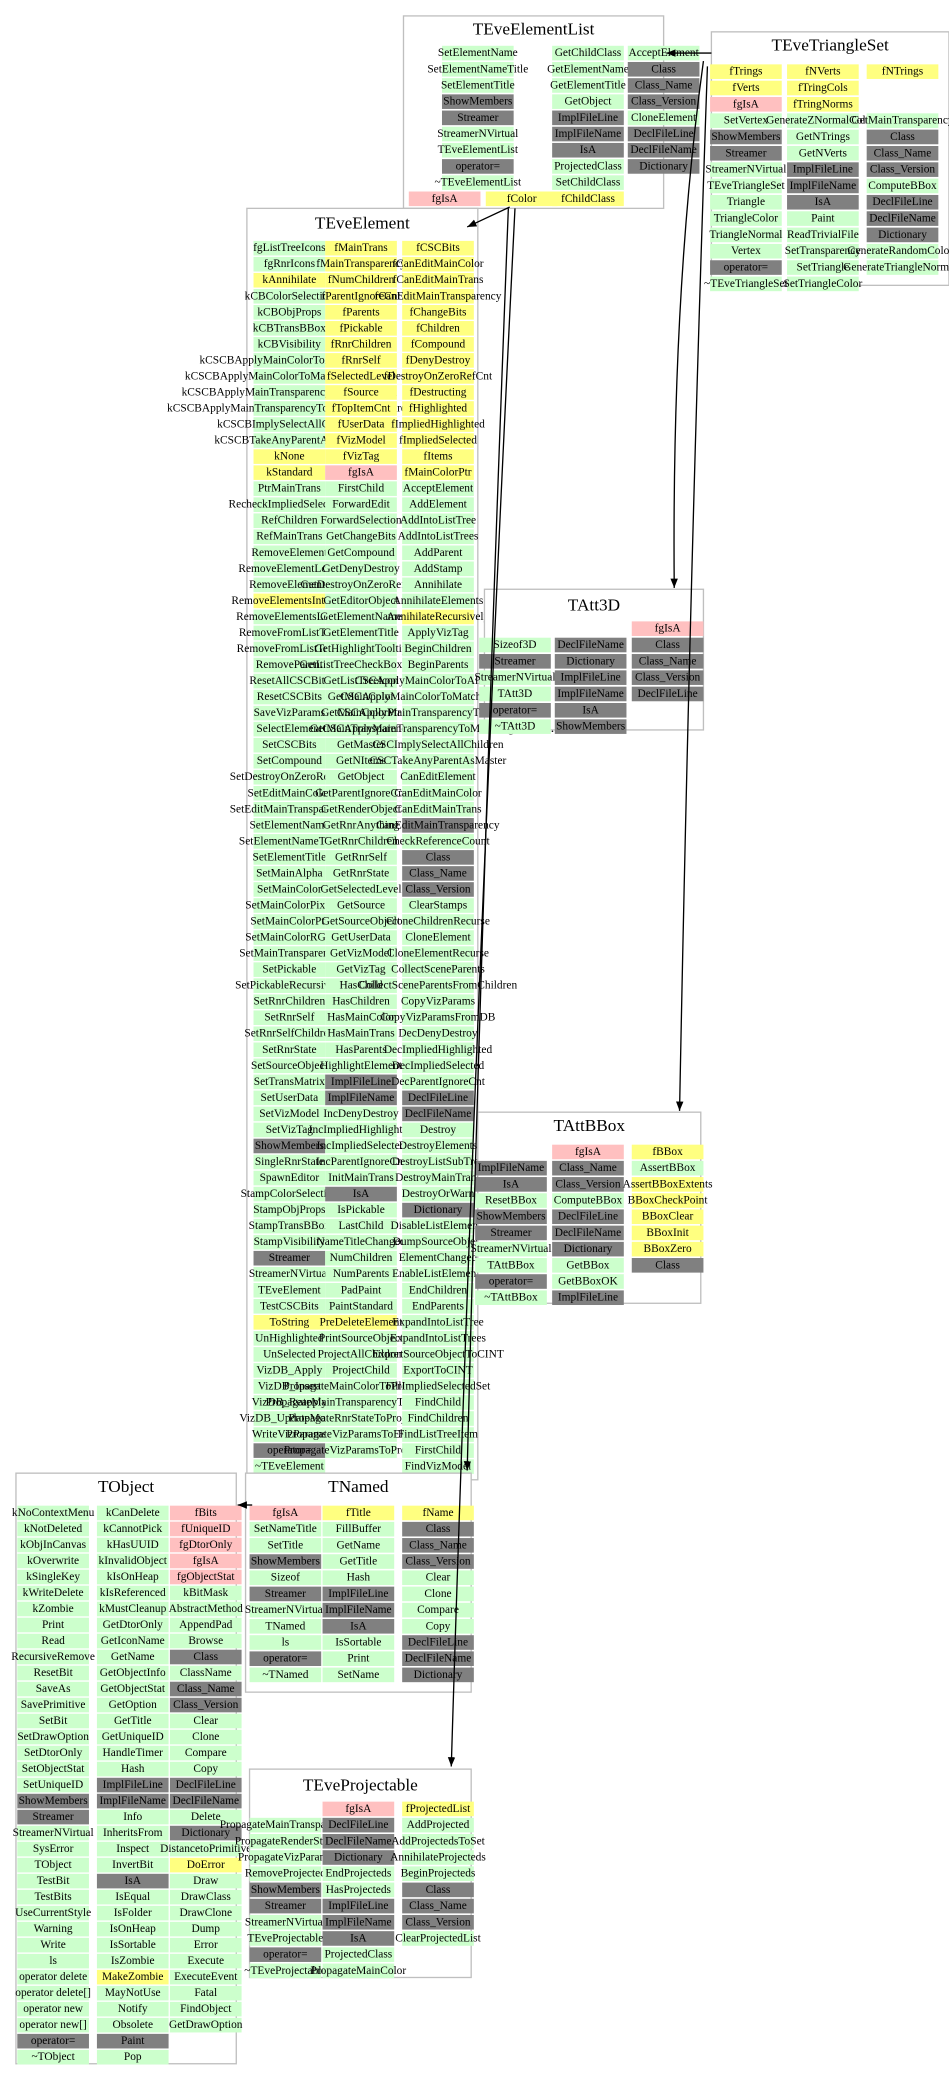  What do you see at coordinates (515, 694) in the screenshot?
I see `member-label: TAtt3D` at bounding box center [515, 694].